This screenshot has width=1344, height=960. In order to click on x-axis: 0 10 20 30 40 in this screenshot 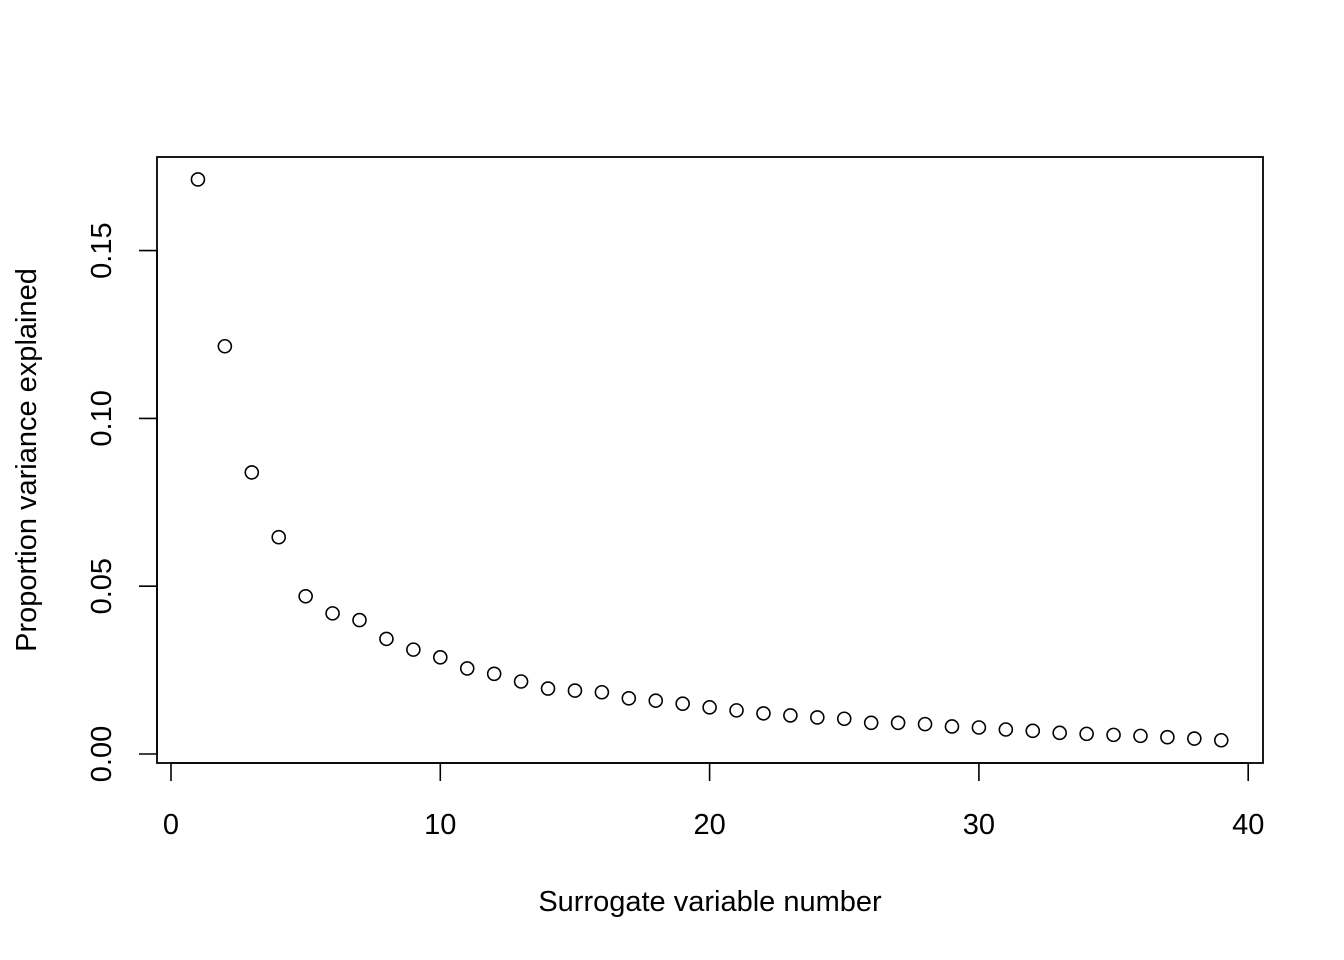, I will do `click(713, 801)`.